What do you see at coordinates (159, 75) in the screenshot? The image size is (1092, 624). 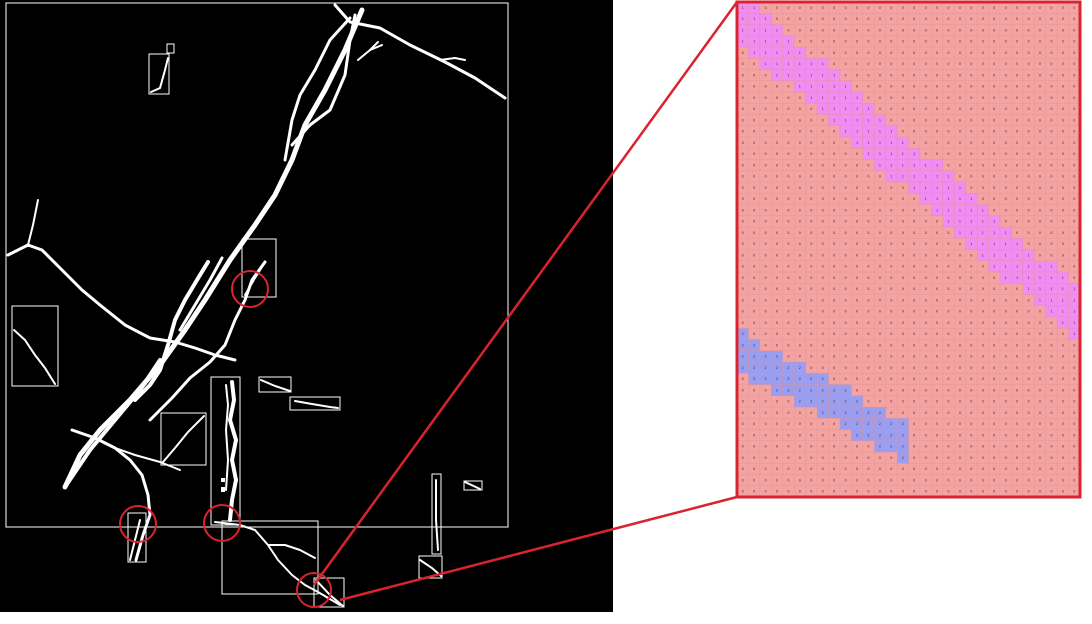 I see `box-crack` at bounding box center [159, 75].